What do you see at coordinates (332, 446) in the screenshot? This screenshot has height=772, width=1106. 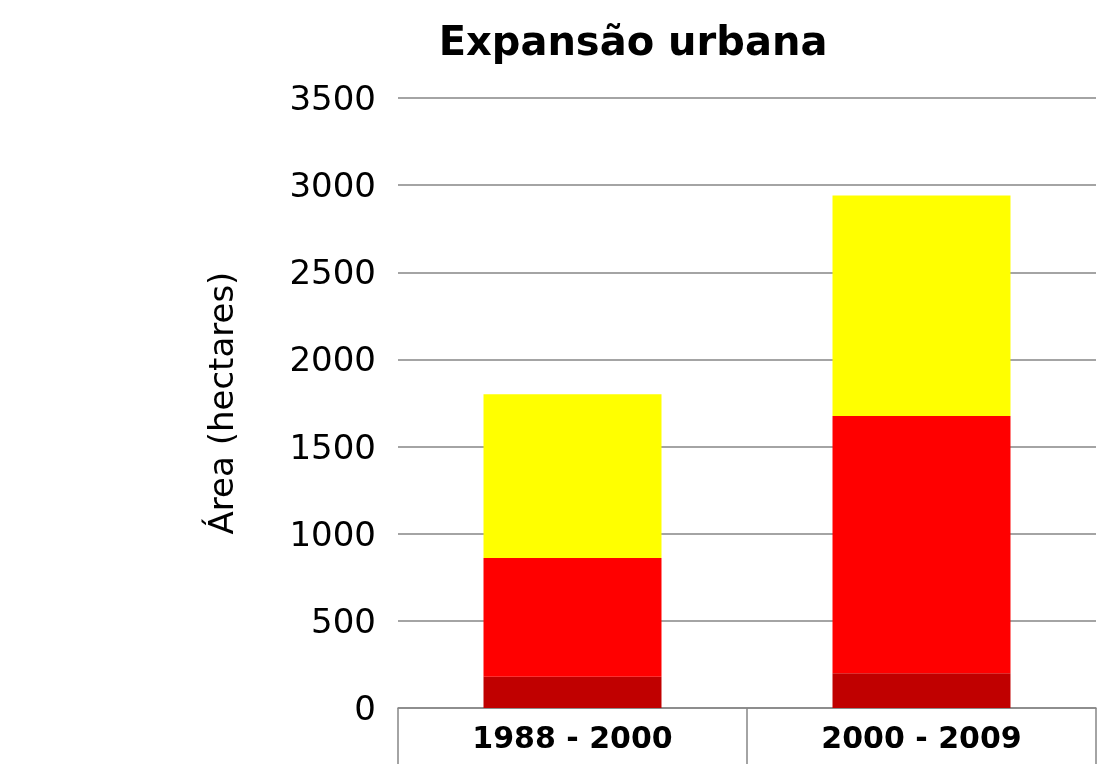 I see `y-tick-label: 1500` at bounding box center [332, 446].